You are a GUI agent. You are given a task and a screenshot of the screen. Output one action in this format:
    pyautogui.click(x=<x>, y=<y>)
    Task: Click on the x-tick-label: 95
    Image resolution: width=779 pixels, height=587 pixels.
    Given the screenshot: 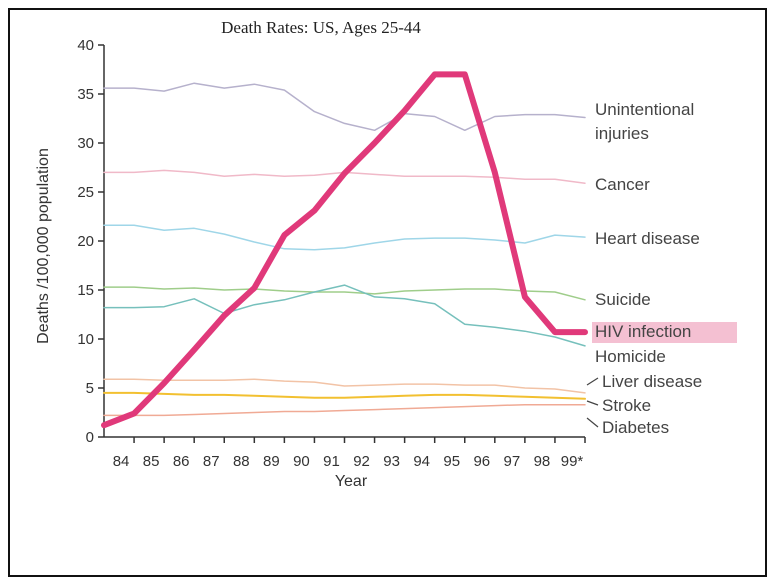 What is the action you would take?
    pyautogui.click(x=451, y=461)
    